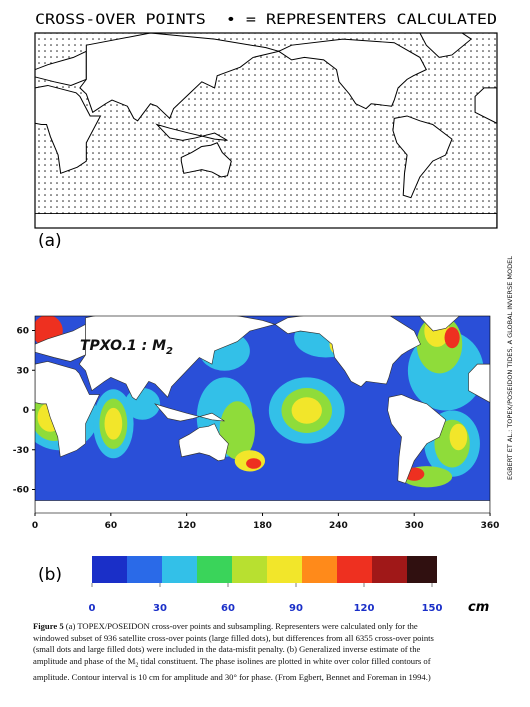 The width and height of the screenshot is (530, 707). Describe the element at coordinates (123, 346) in the screenshot. I see `map-title-text: TPXO.1 : M` at that location.